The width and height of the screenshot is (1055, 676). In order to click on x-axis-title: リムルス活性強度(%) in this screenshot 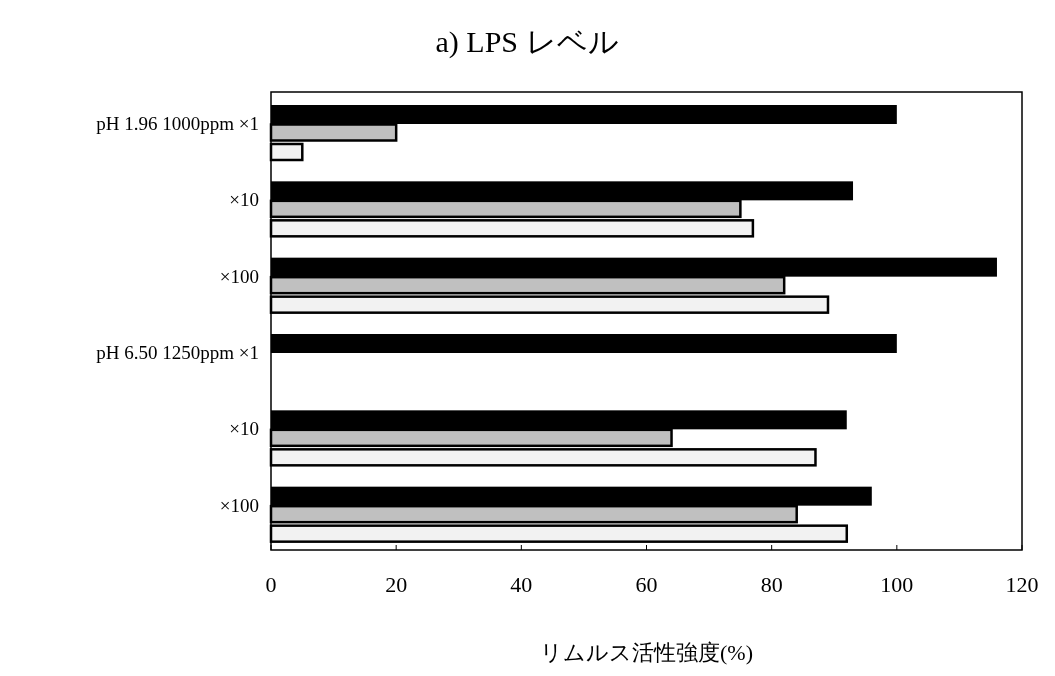, I will do `click(646, 652)`.